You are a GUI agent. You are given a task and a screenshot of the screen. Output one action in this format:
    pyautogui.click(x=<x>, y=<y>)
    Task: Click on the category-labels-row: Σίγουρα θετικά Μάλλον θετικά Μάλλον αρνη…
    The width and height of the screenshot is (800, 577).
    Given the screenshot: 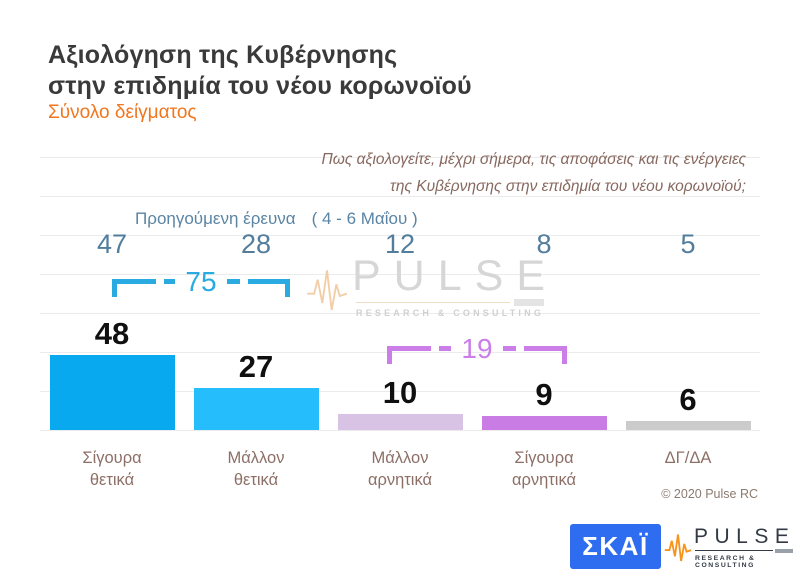 What is the action you would take?
    pyautogui.click(x=400, y=469)
    